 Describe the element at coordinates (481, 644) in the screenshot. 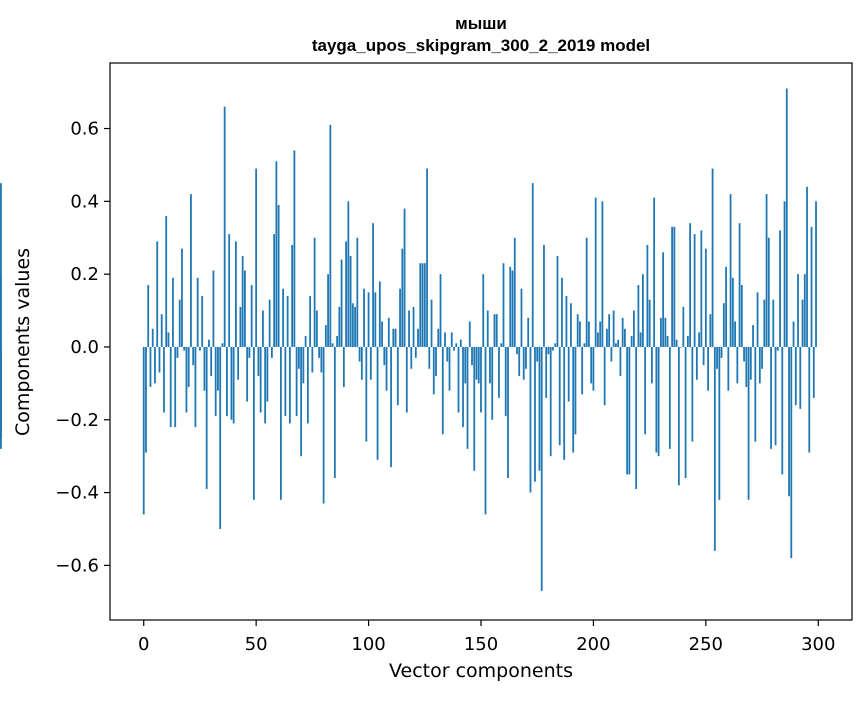

I see `x-tick-label: 150` at that location.